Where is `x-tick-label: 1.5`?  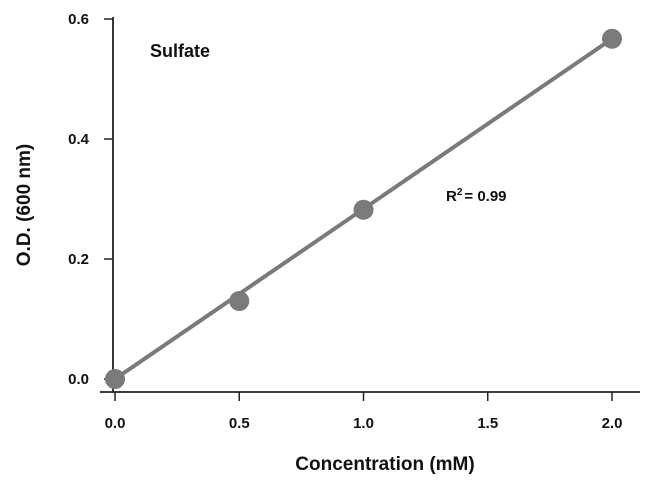
x-tick-label: 1.5 is located at coordinates (487, 423).